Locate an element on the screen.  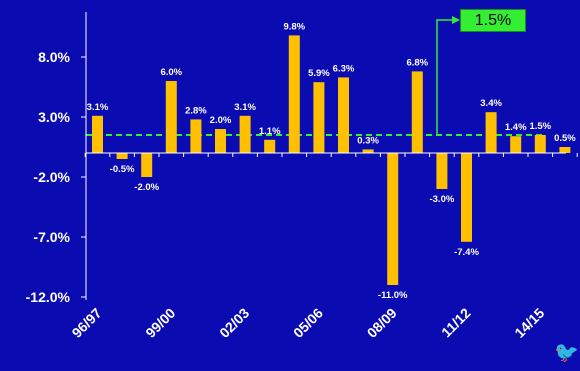
y-tick-label: 3.0% is located at coordinates (54, 117).